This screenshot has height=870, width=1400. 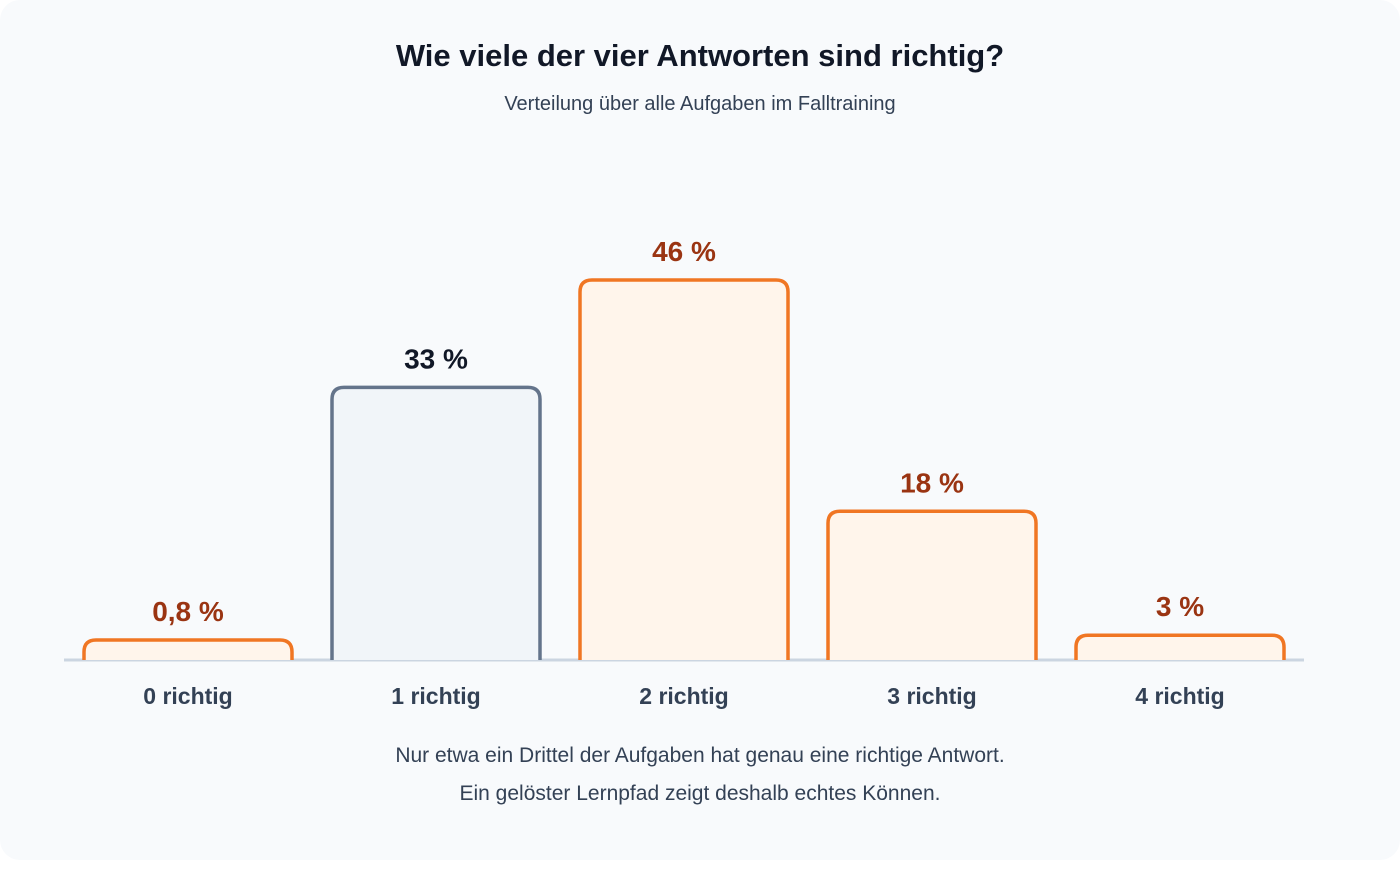 What do you see at coordinates (683, 696) in the screenshot?
I see `category-label-2: 2 richtig` at bounding box center [683, 696].